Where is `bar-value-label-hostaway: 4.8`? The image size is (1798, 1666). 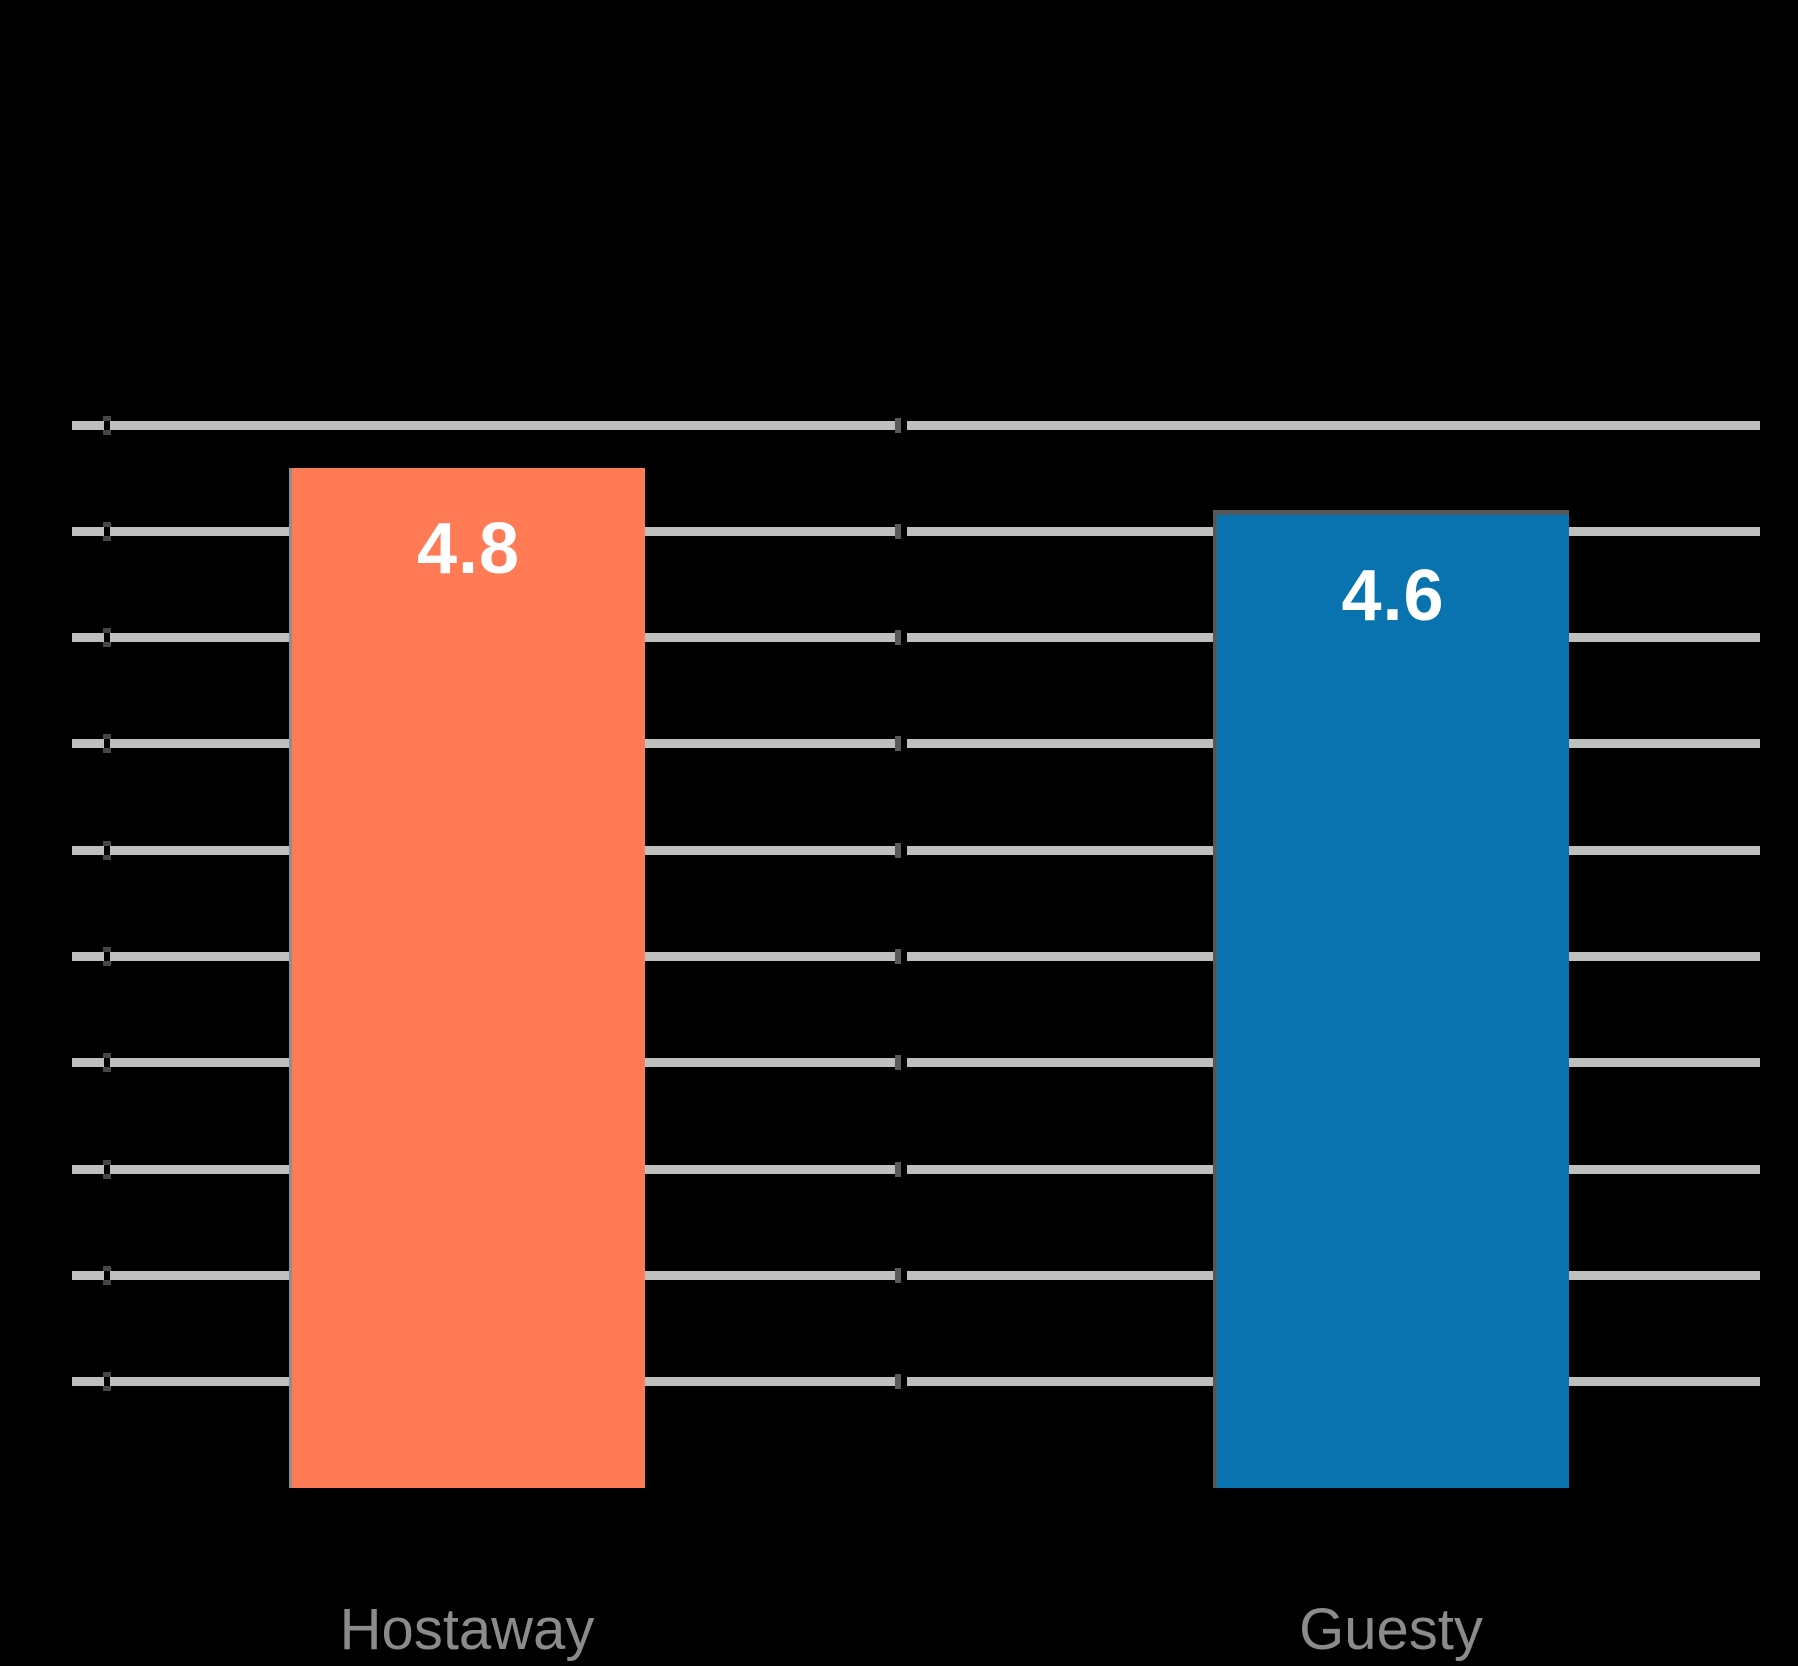 bar-value-label-hostaway: 4.8 is located at coordinates (468, 549).